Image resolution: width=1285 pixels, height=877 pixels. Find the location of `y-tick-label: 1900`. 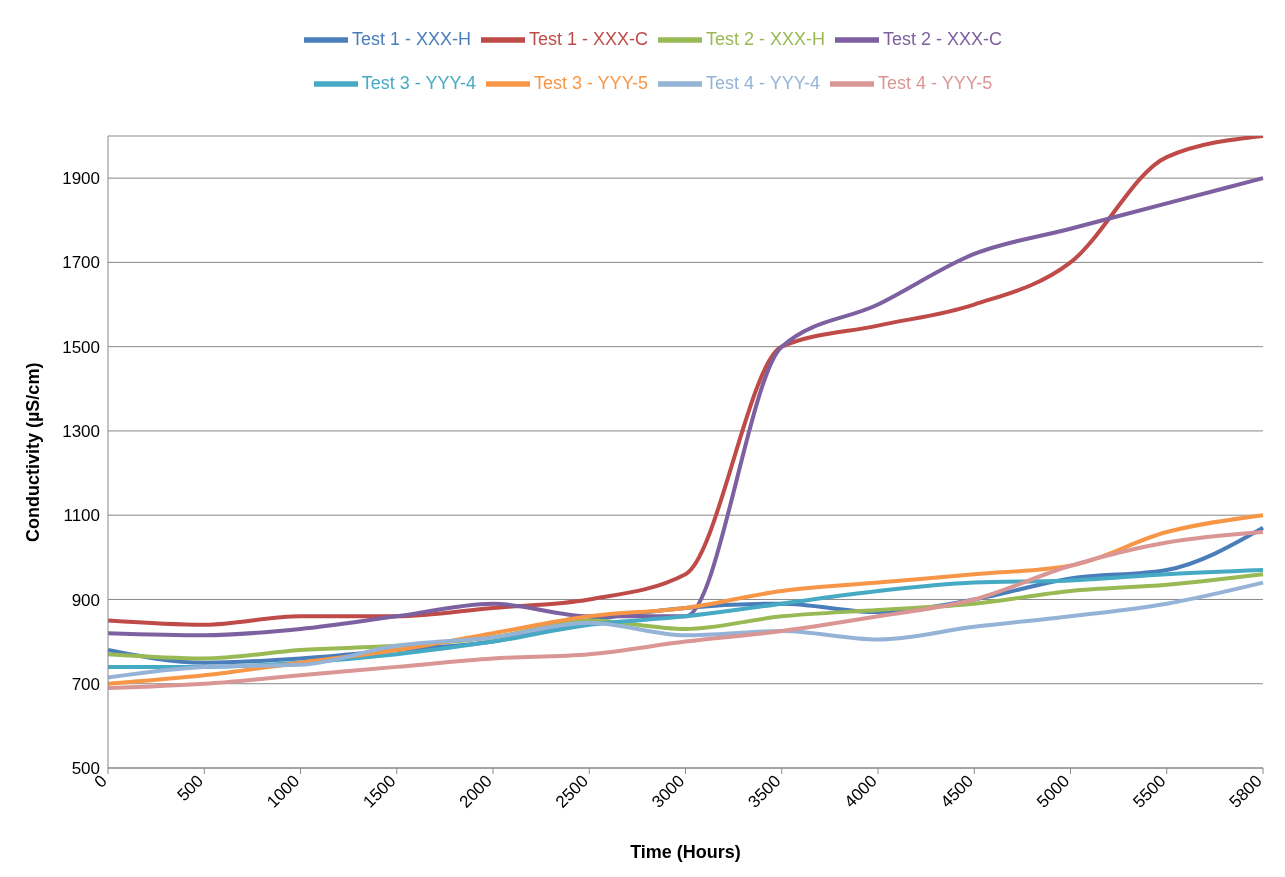

y-tick-label: 1900 is located at coordinates (81, 179).